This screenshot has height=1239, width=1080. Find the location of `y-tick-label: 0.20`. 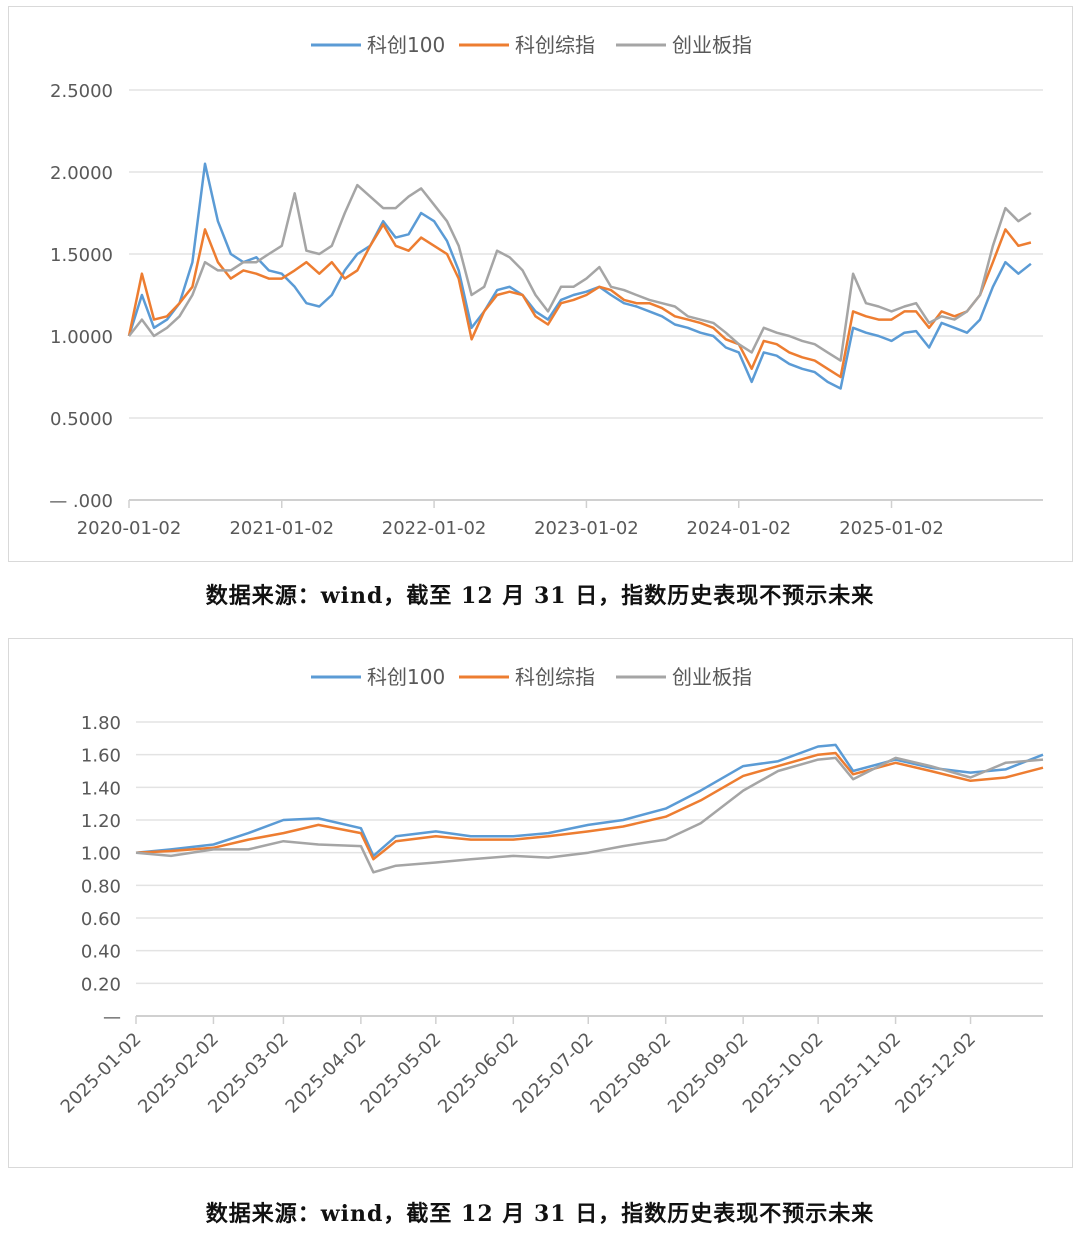

y-tick-label: 0.20 is located at coordinates (101, 984).